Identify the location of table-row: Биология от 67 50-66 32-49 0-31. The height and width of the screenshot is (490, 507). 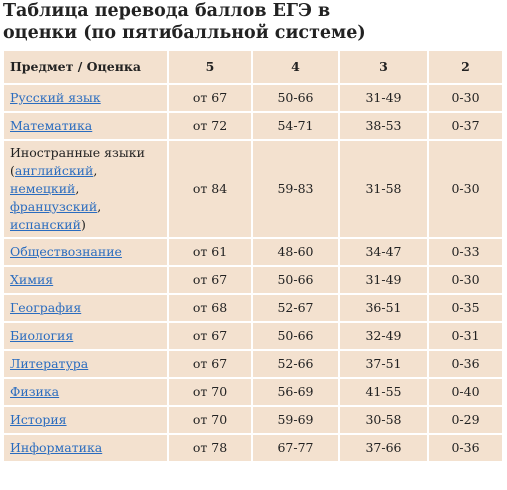
(253, 336).